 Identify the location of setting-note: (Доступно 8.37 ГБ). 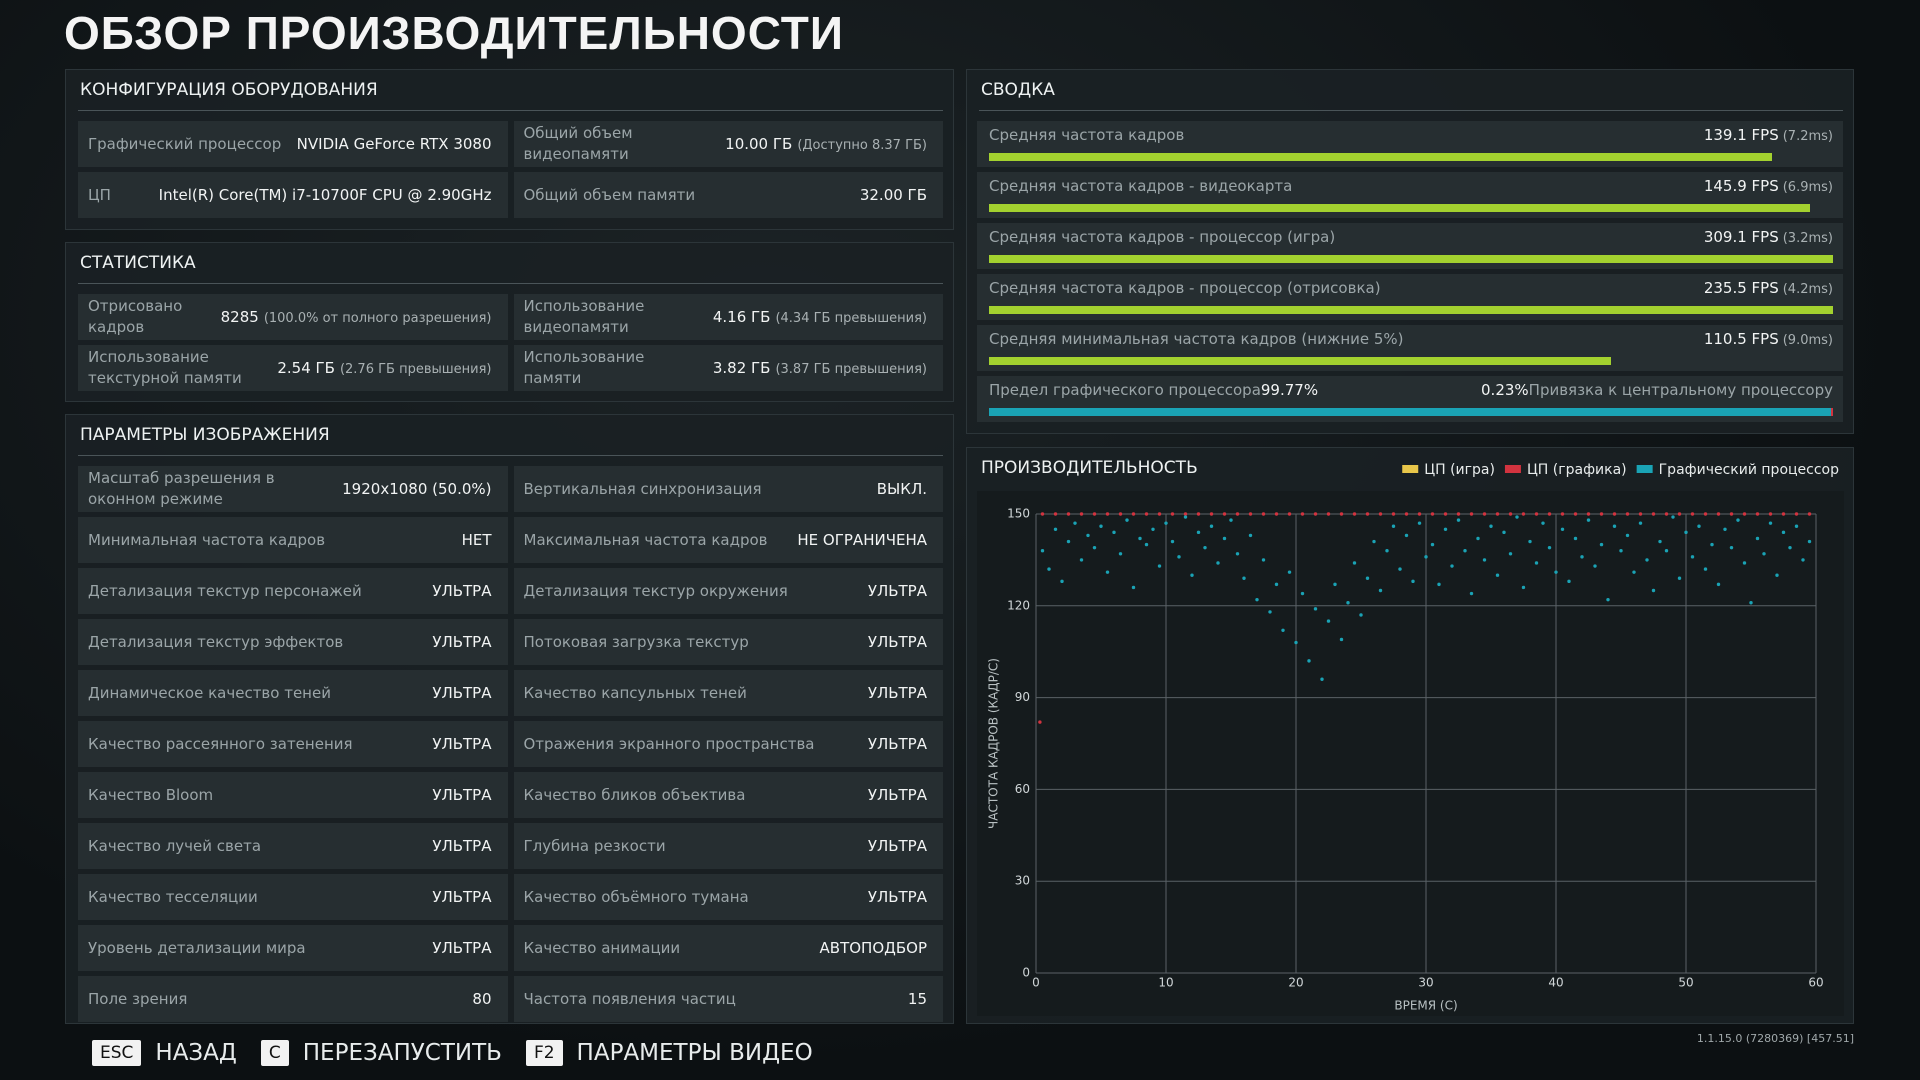
(862, 145).